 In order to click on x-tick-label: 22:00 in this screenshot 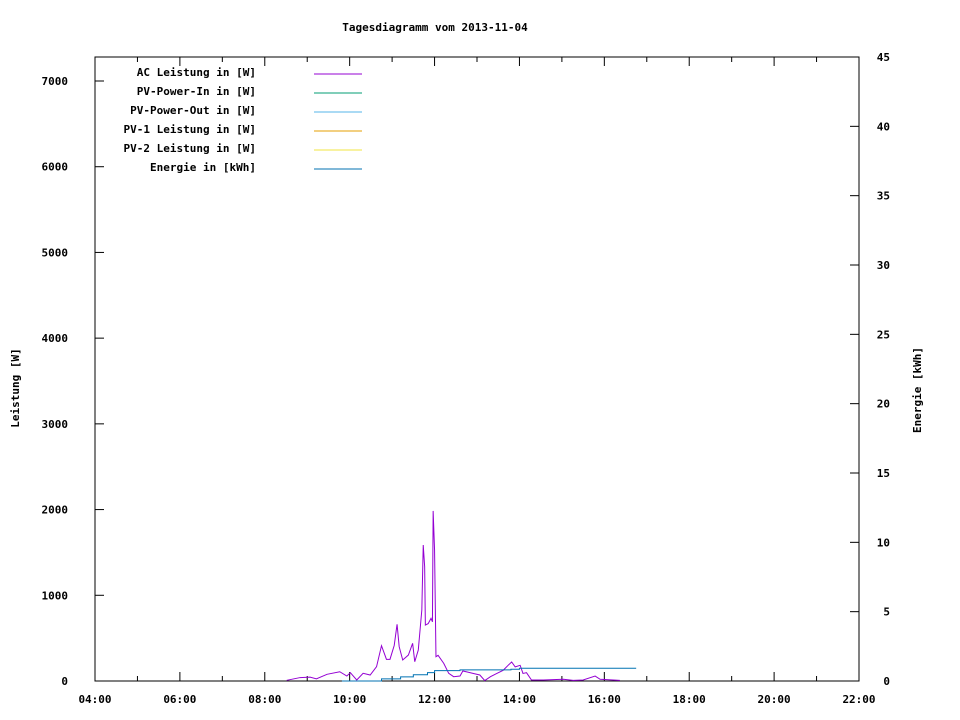, I will do `click(858, 699)`.